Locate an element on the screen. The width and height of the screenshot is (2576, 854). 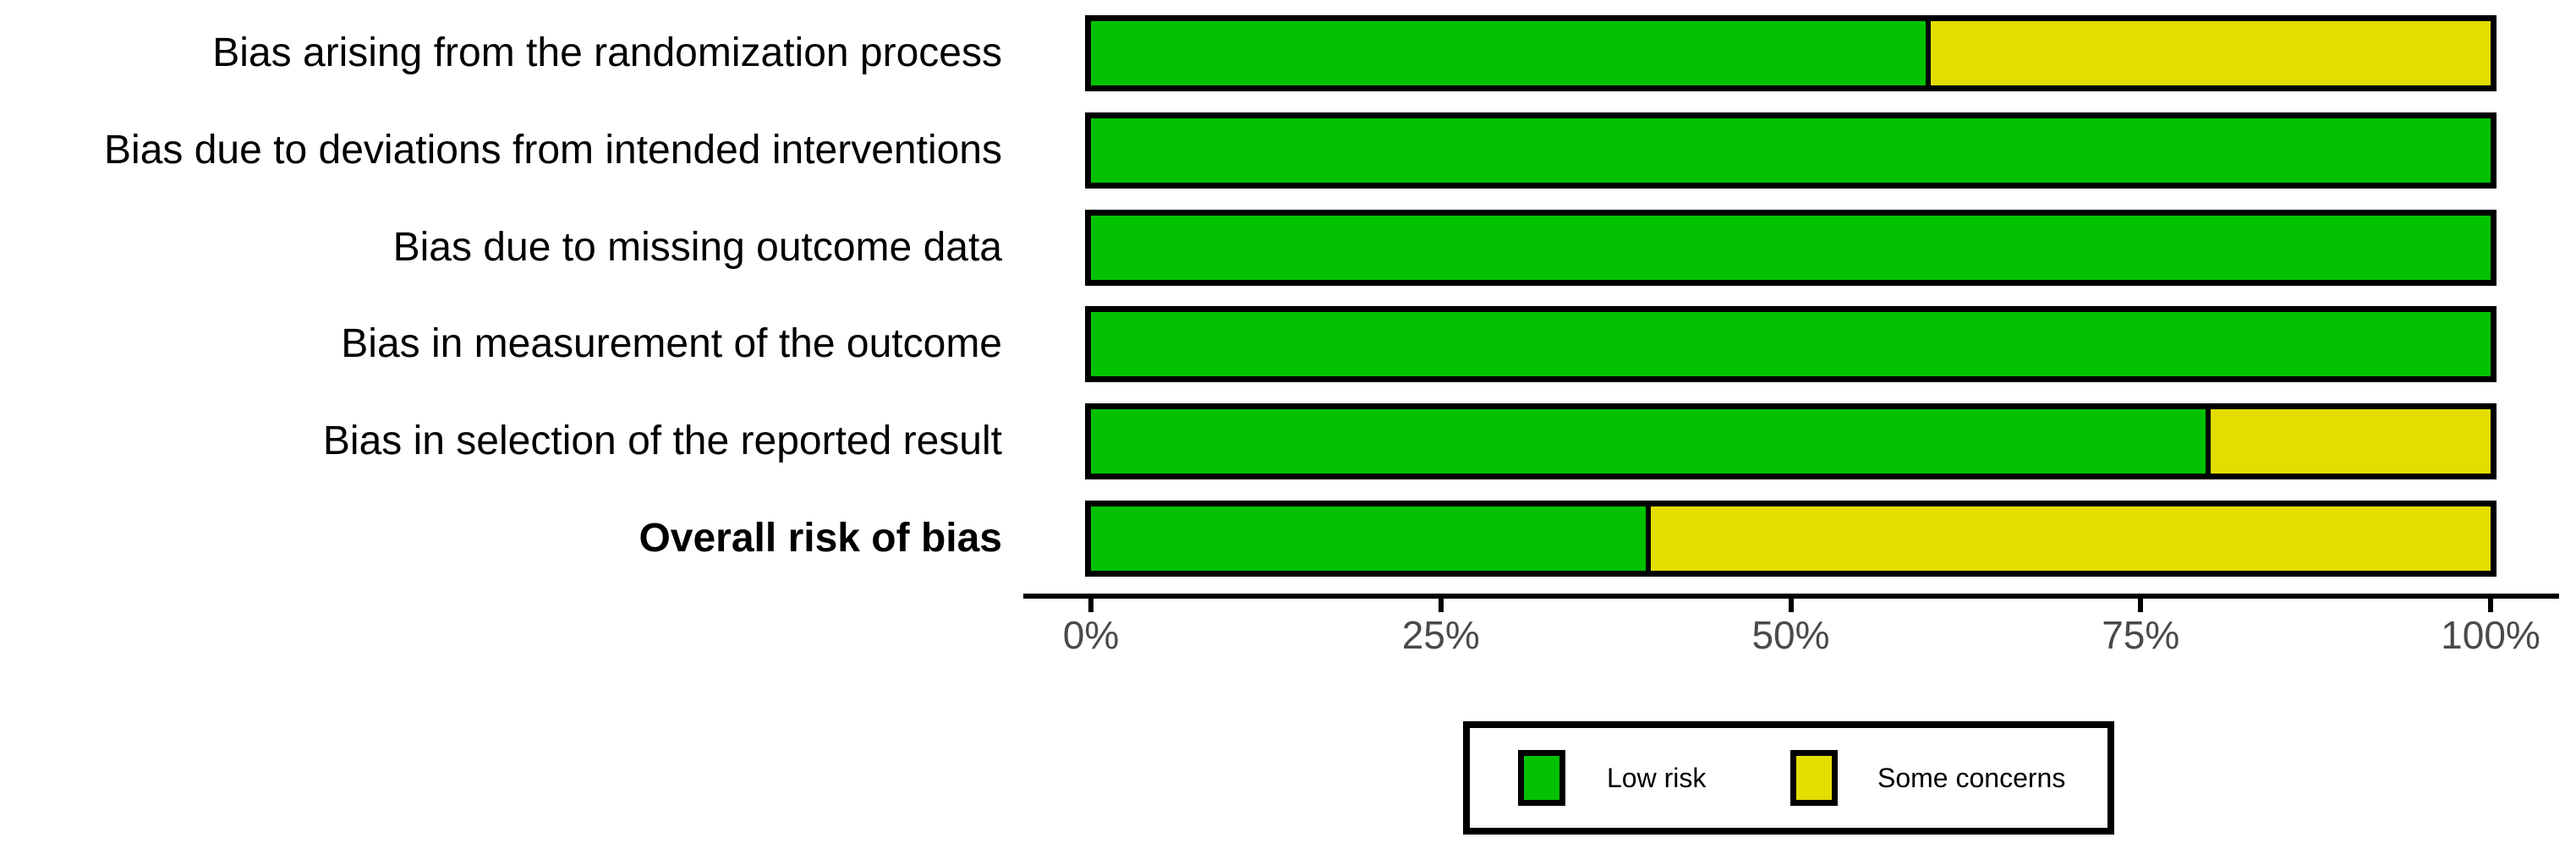
legend: Low risk Some concerns is located at coordinates (1788, 778).